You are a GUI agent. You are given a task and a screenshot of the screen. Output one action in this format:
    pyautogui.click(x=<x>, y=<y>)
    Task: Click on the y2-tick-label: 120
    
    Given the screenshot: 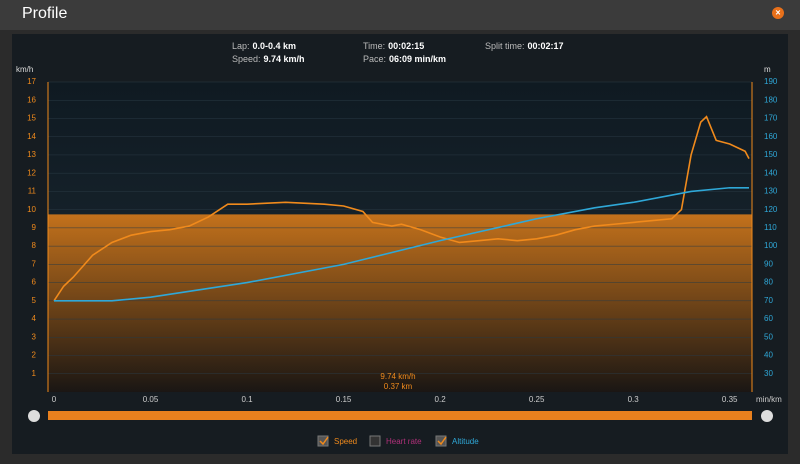 What is the action you would take?
    pyautogui.click(x=771, y=209)
    